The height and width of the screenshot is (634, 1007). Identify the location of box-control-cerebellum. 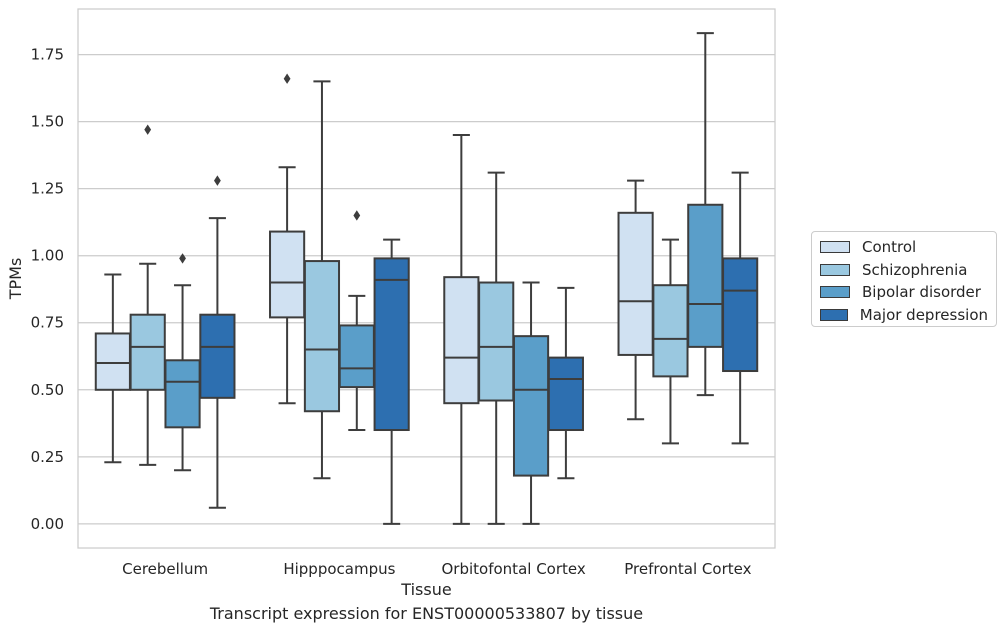
(112, 368).